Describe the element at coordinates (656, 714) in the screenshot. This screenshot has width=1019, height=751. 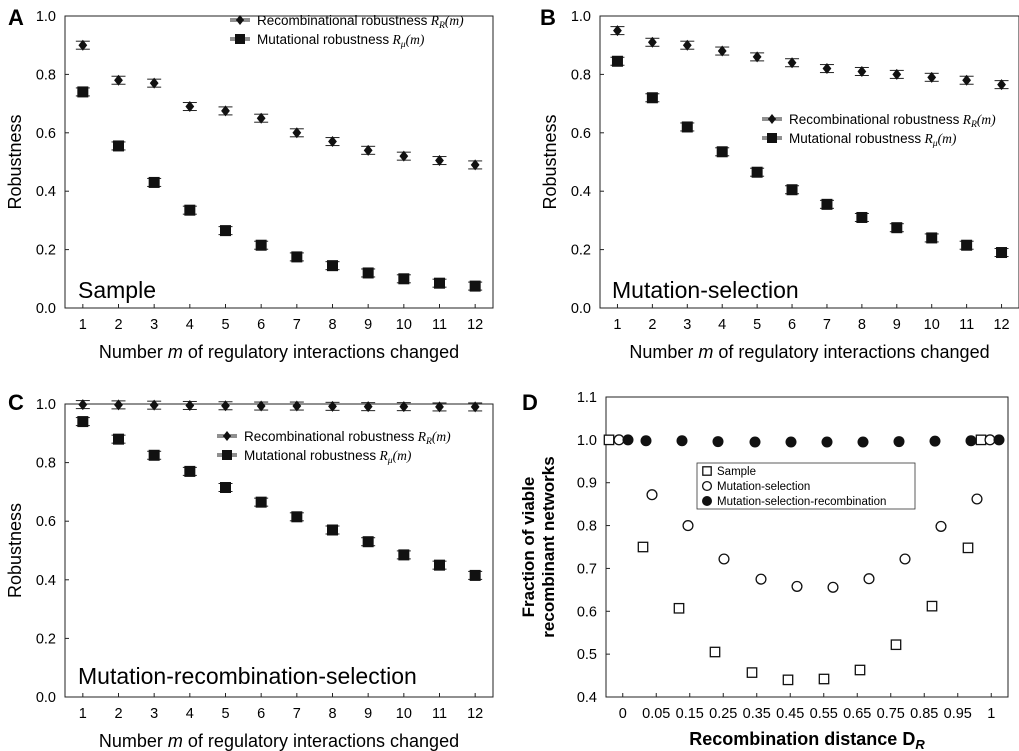
I see `x-tick-label: 0.05` at that location.